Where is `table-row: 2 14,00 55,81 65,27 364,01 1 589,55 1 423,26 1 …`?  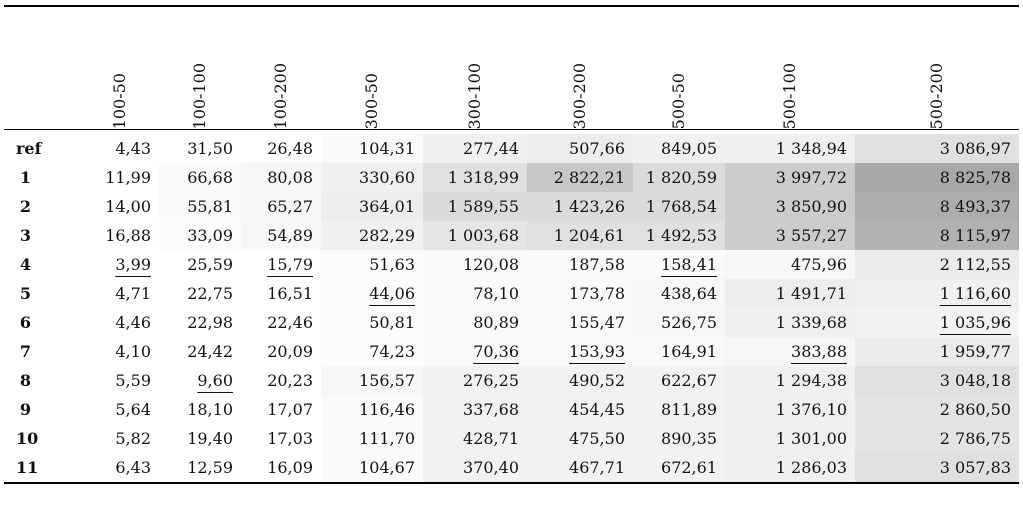 table-row: 2 14,00 55,81 65,27 364,01 1 589,55 1 423,26 1 … is located at coordinates (511, 206).